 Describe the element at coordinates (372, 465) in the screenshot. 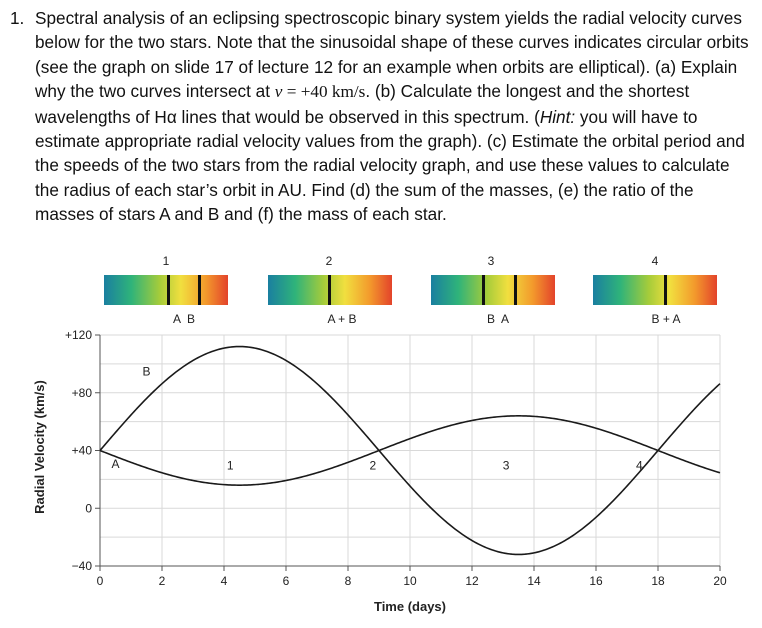

I see `chart-annotation: 2` at that location.